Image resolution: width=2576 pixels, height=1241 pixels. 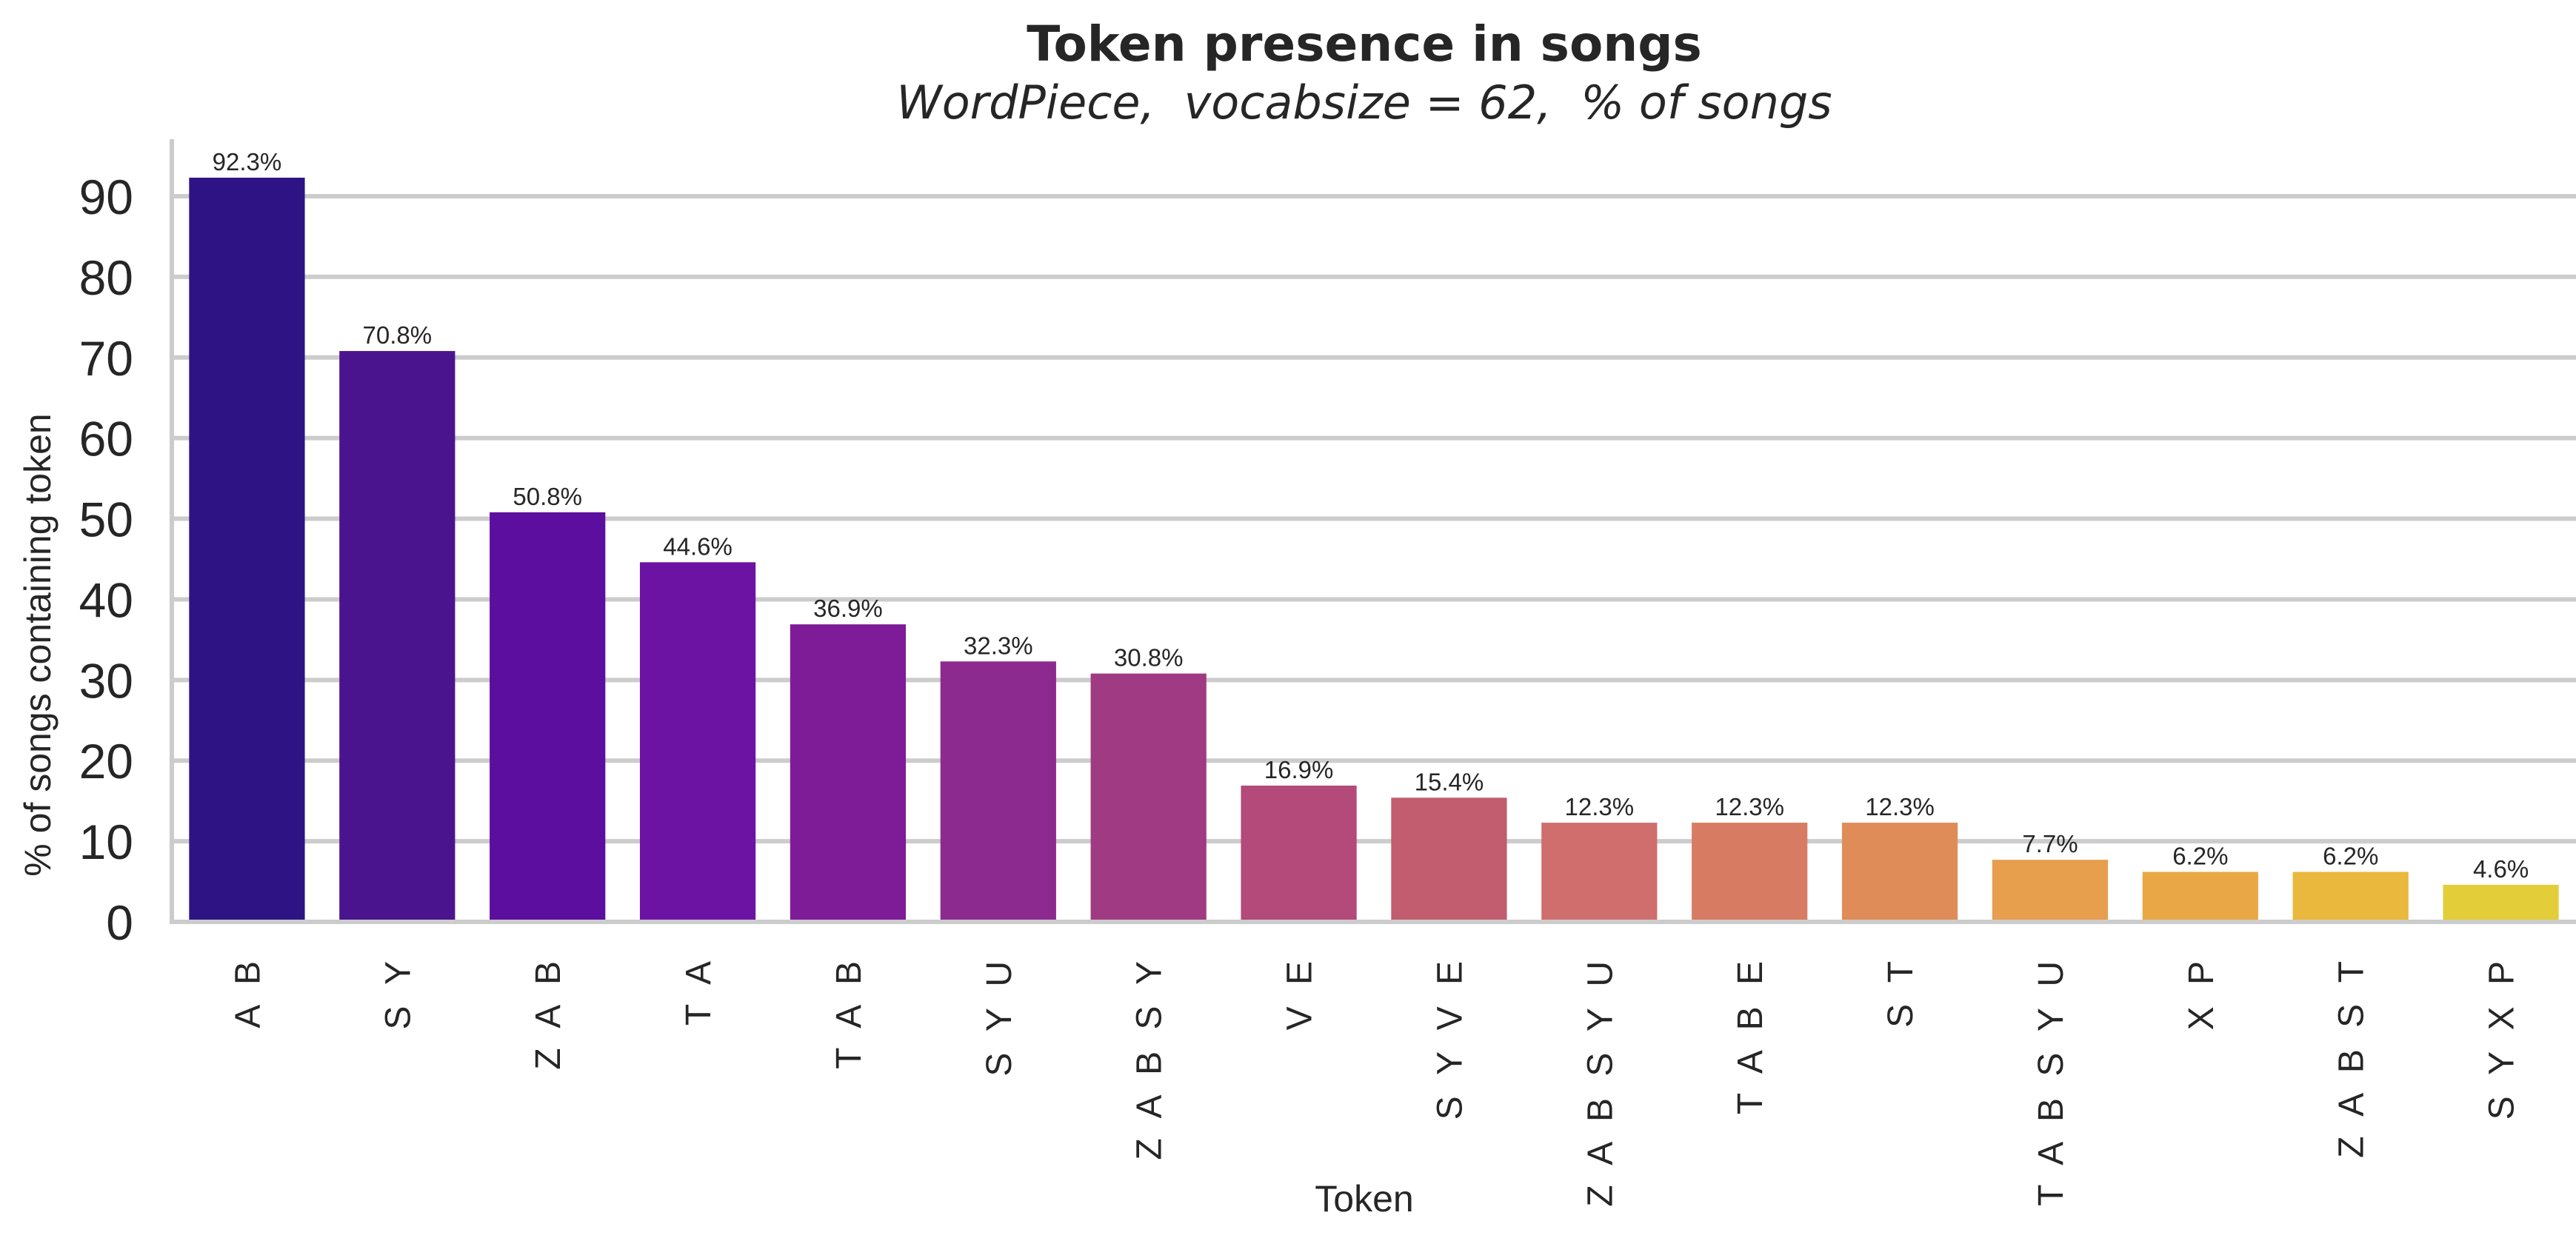 What do you see at coordinates (2352, 1057) in the screenshot?
I see `x-tick-label: Z A B S T` at bounding box center [2352, 1057].